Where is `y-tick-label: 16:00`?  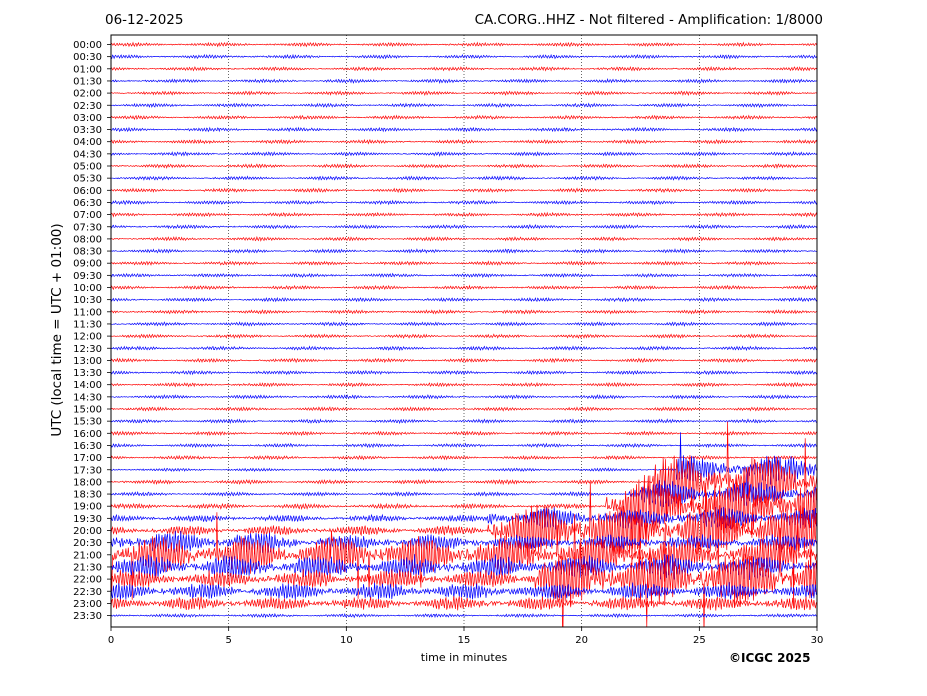 y-tick-label: 16:00 is located at coordinates (87, 434).